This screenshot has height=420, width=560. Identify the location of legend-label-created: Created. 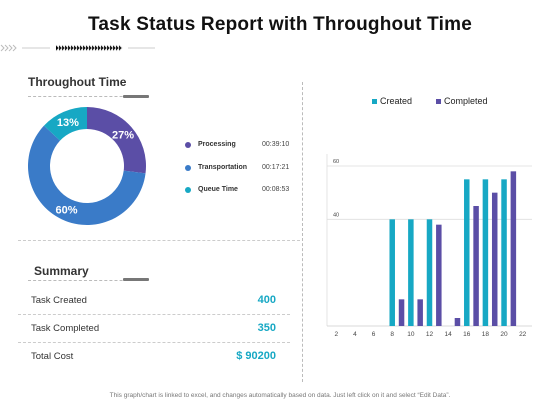
(396, 101).